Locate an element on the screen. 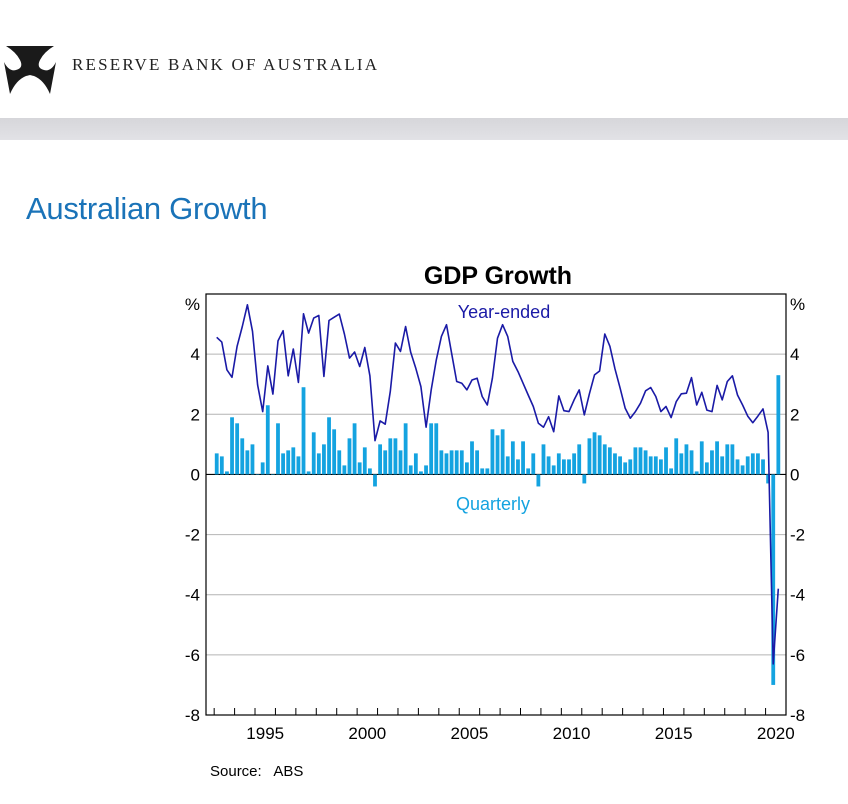  y-tick-label-left: -4 is located at coordinates (192, 595).